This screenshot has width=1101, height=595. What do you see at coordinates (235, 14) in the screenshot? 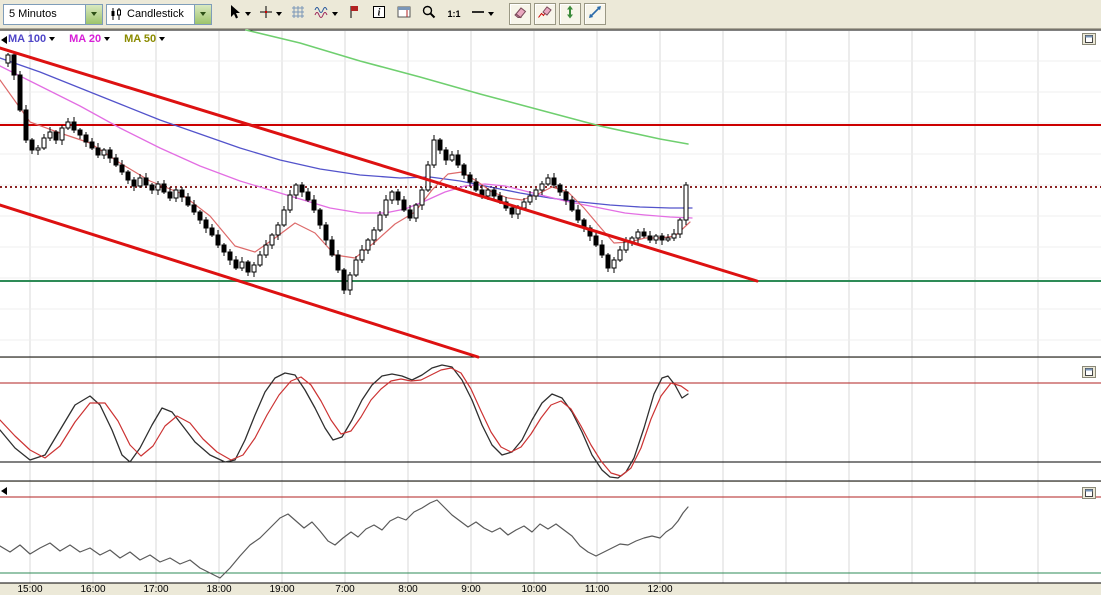
I see `cursor-icon` at bounding box center [235, 14].